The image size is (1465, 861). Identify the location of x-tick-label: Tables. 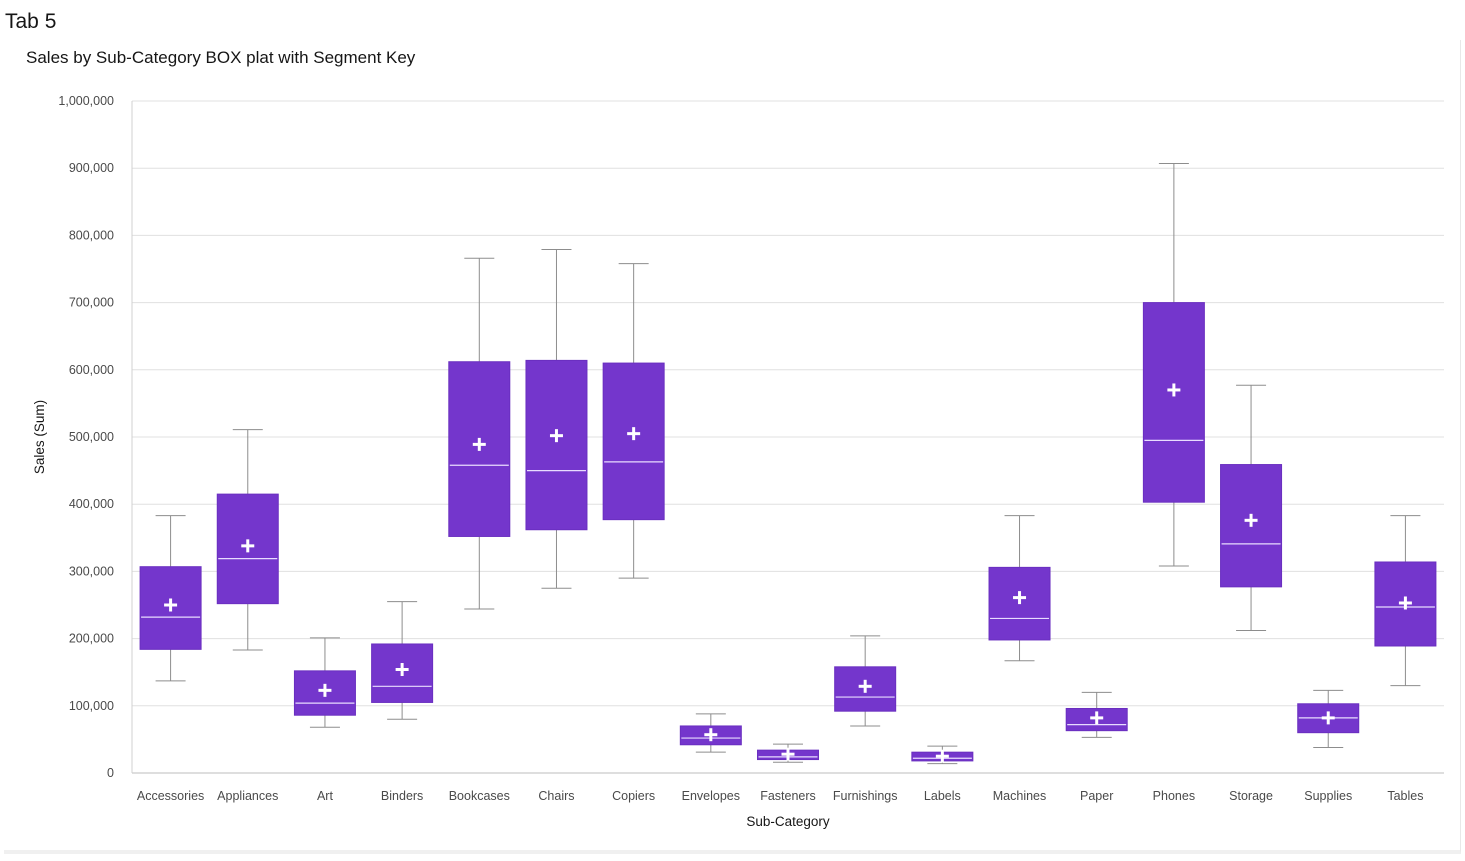
(1405, 796).